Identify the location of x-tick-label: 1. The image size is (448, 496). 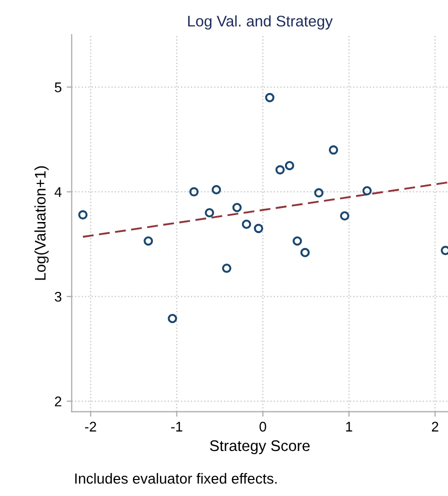
(349, 427).